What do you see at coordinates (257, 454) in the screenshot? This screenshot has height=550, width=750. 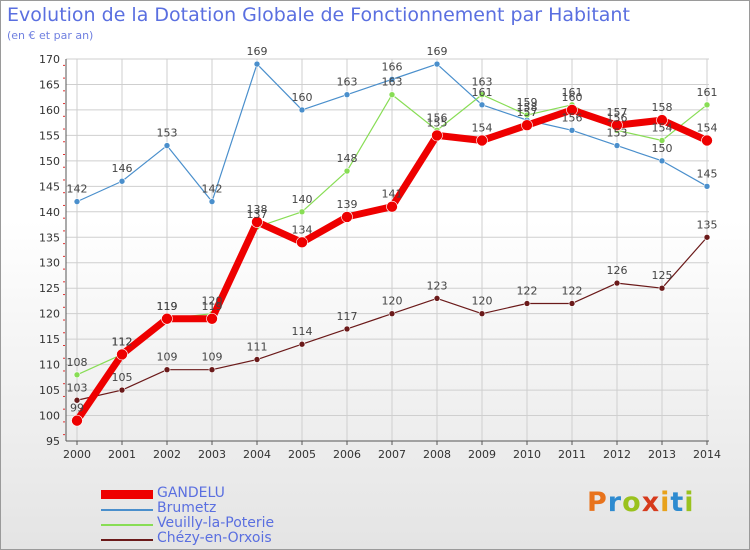 I see `x-tick-label-2004: 2004` at bounding box center [257, 454].